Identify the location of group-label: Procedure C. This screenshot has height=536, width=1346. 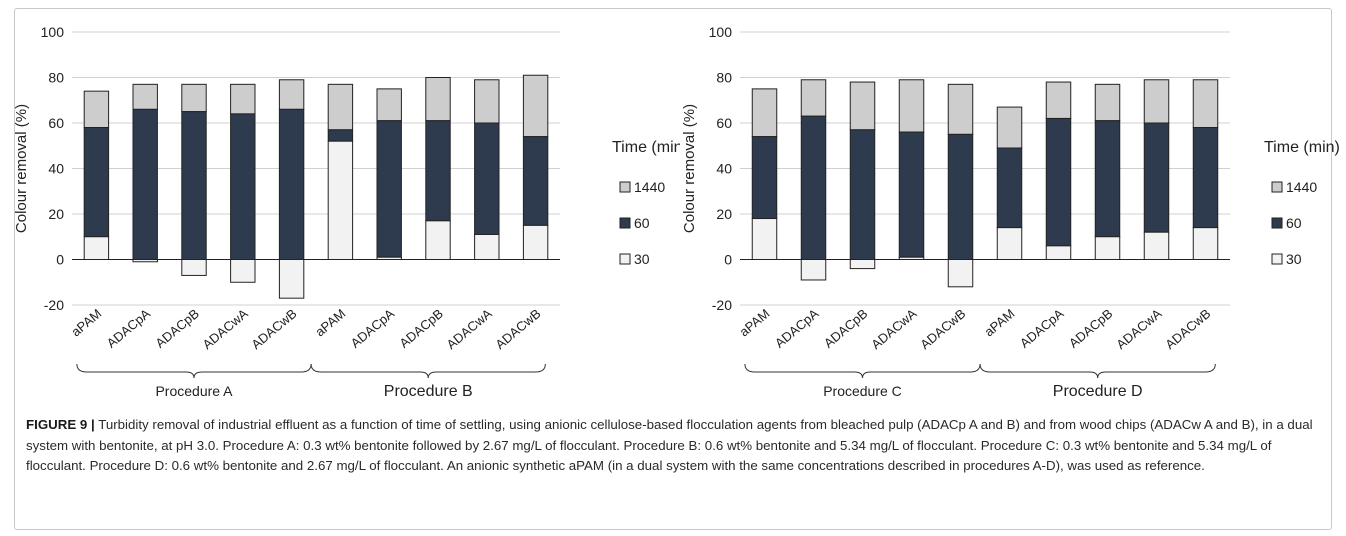
(862, 391).